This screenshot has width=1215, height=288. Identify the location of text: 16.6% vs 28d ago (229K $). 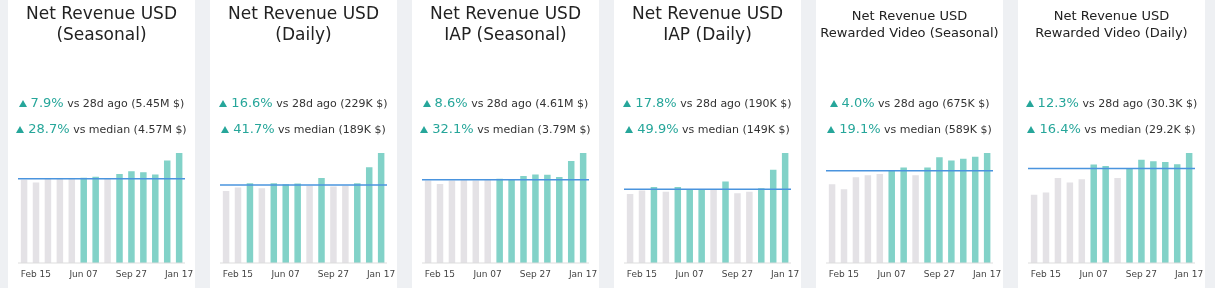
(309, 102).